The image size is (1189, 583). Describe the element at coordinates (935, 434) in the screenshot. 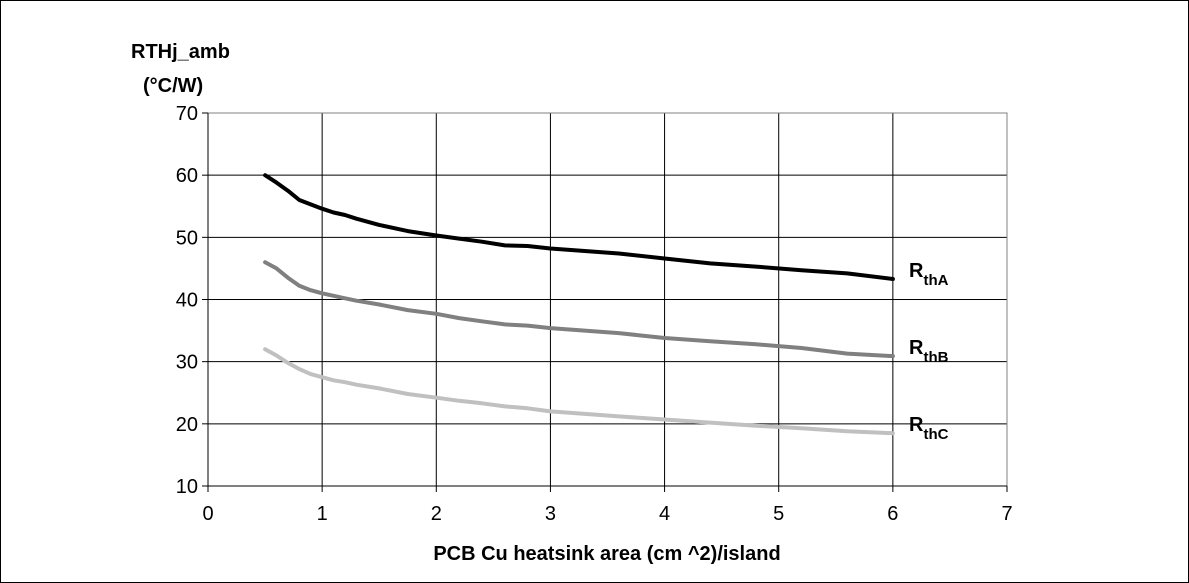

I see `series-label-subscript: thC` at that location.